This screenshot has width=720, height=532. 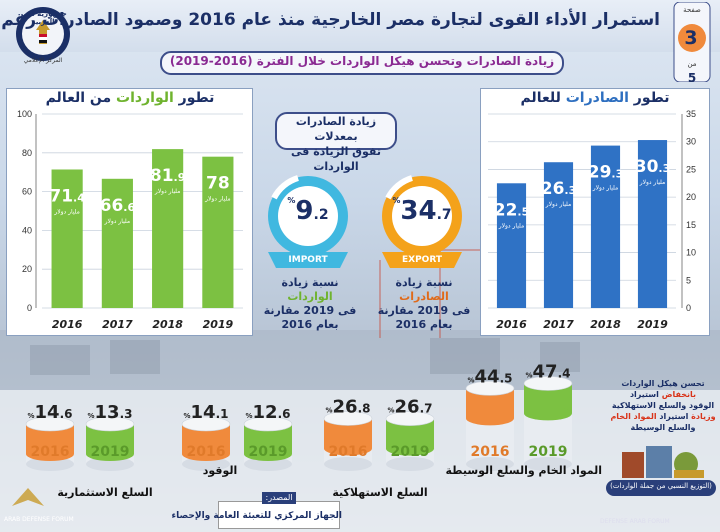 I want to click on imports-chart-title: تطور الواردات من العالم, so click(x=130, y=98).